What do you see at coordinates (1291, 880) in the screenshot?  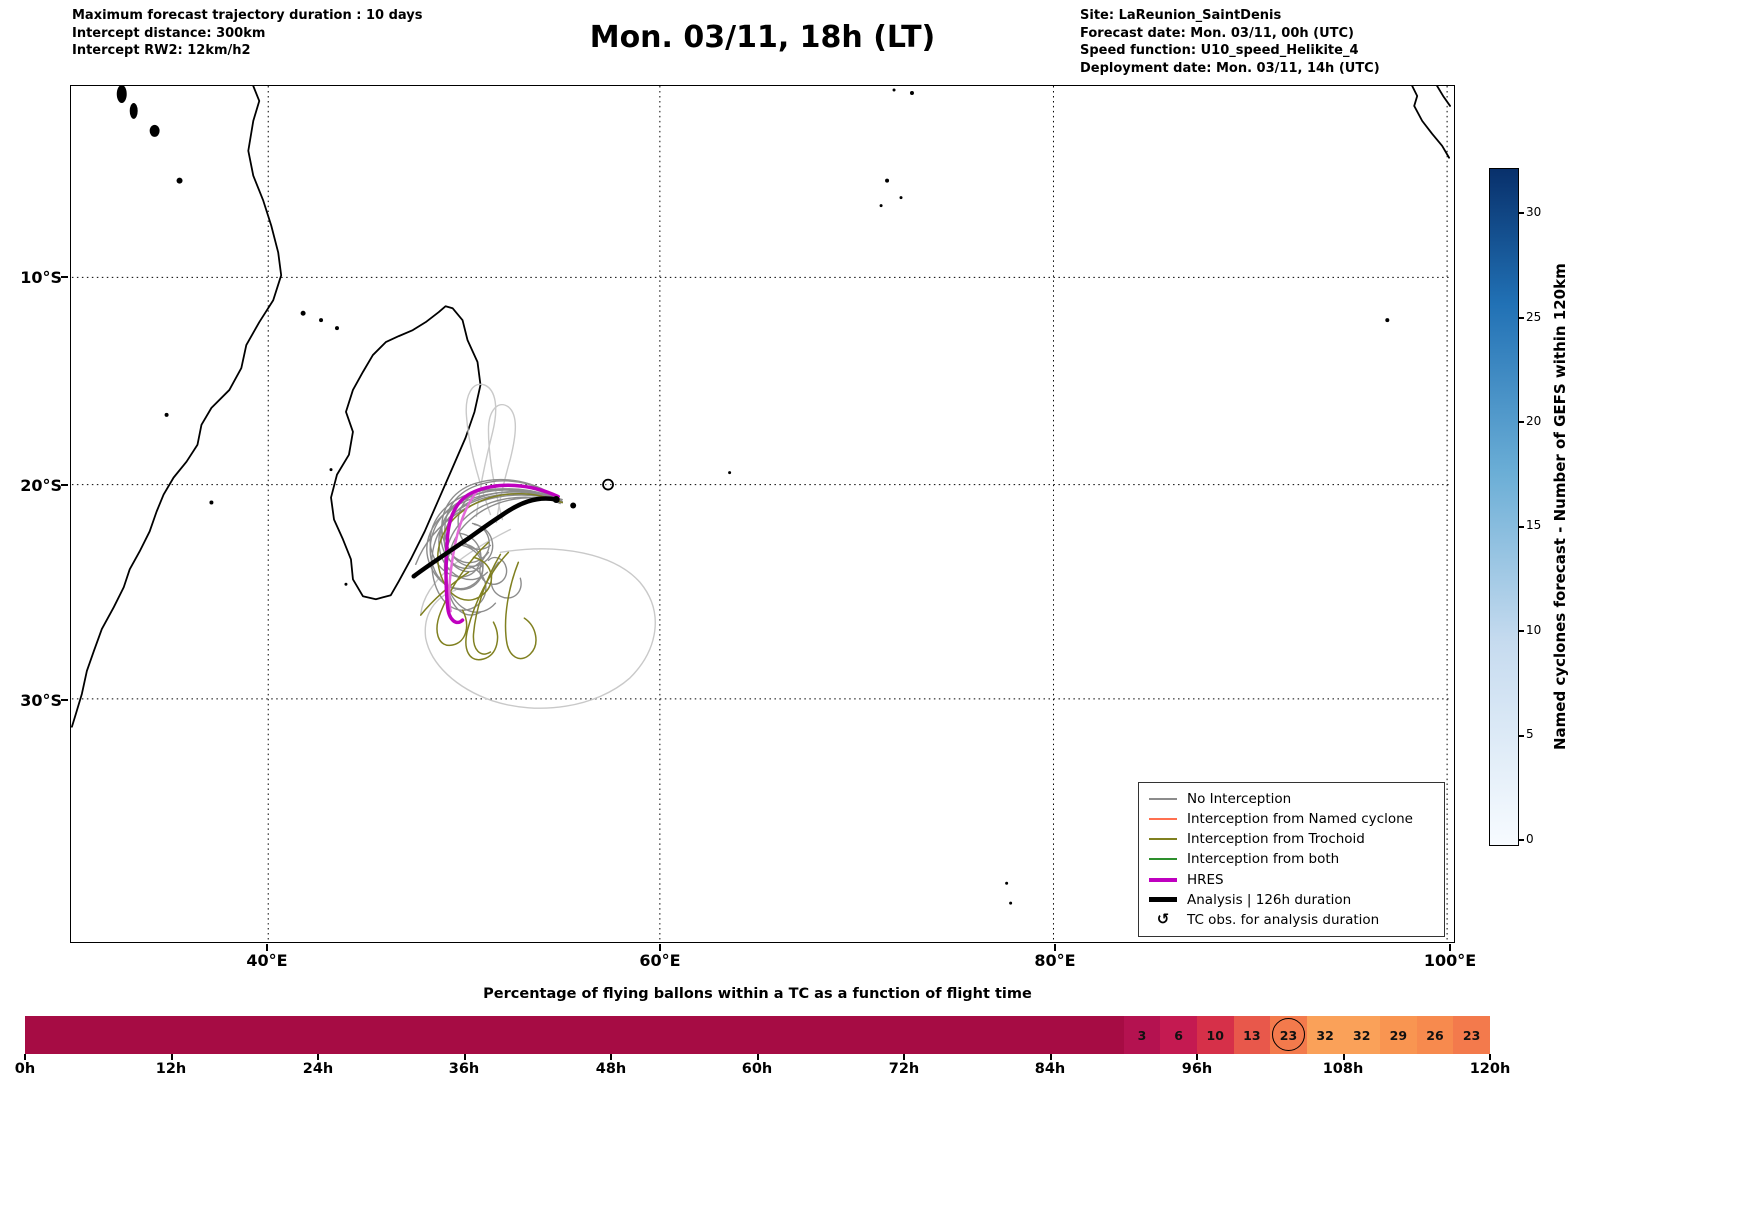 I see `legend-item-hres: HRES` at bounding box center [1291, 880].